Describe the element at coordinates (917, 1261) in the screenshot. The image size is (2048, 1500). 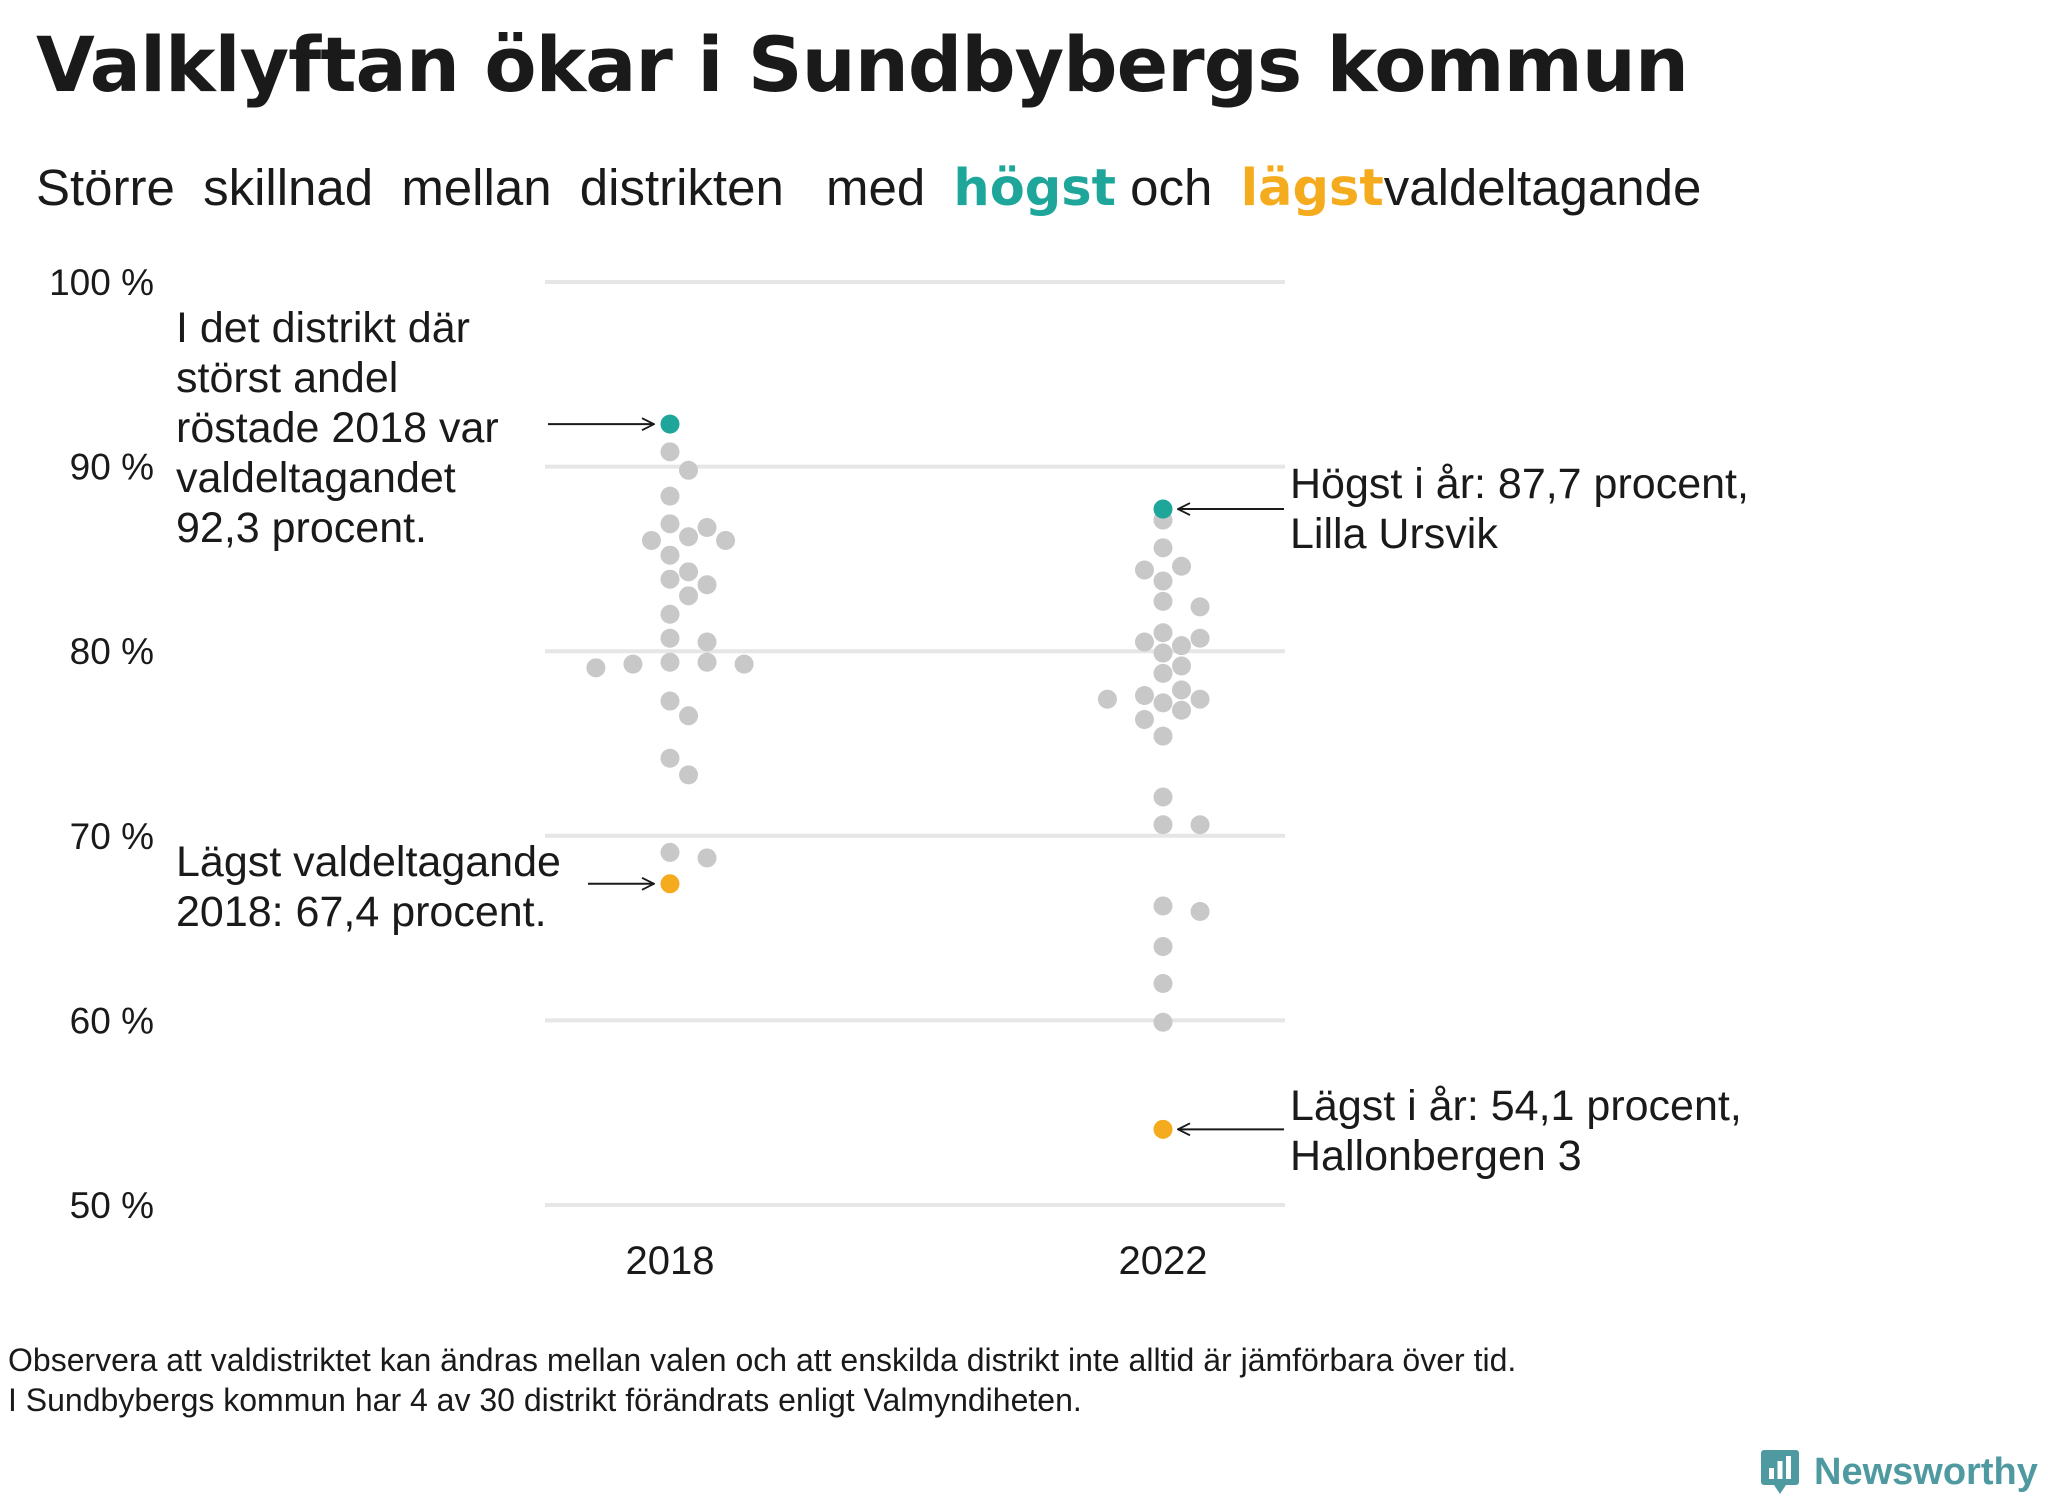
I see `x-axis: 2018 2022` at that location.